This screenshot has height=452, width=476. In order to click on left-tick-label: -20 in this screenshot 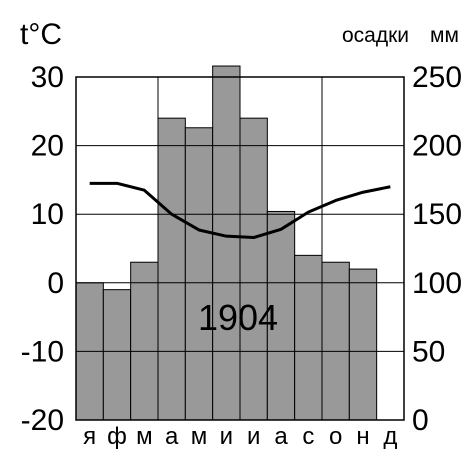, I will do `click(42, 420)`.